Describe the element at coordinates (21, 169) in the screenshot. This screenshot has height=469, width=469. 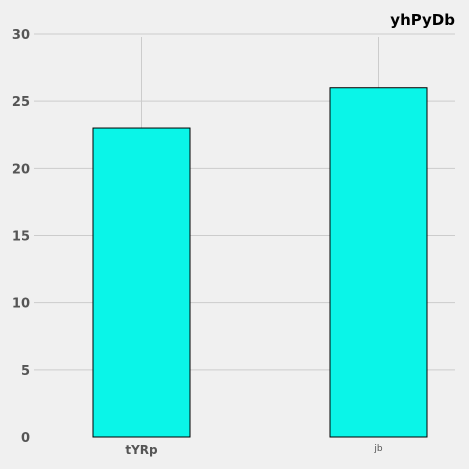
I see `y-tick-label-20: 20` at that location.